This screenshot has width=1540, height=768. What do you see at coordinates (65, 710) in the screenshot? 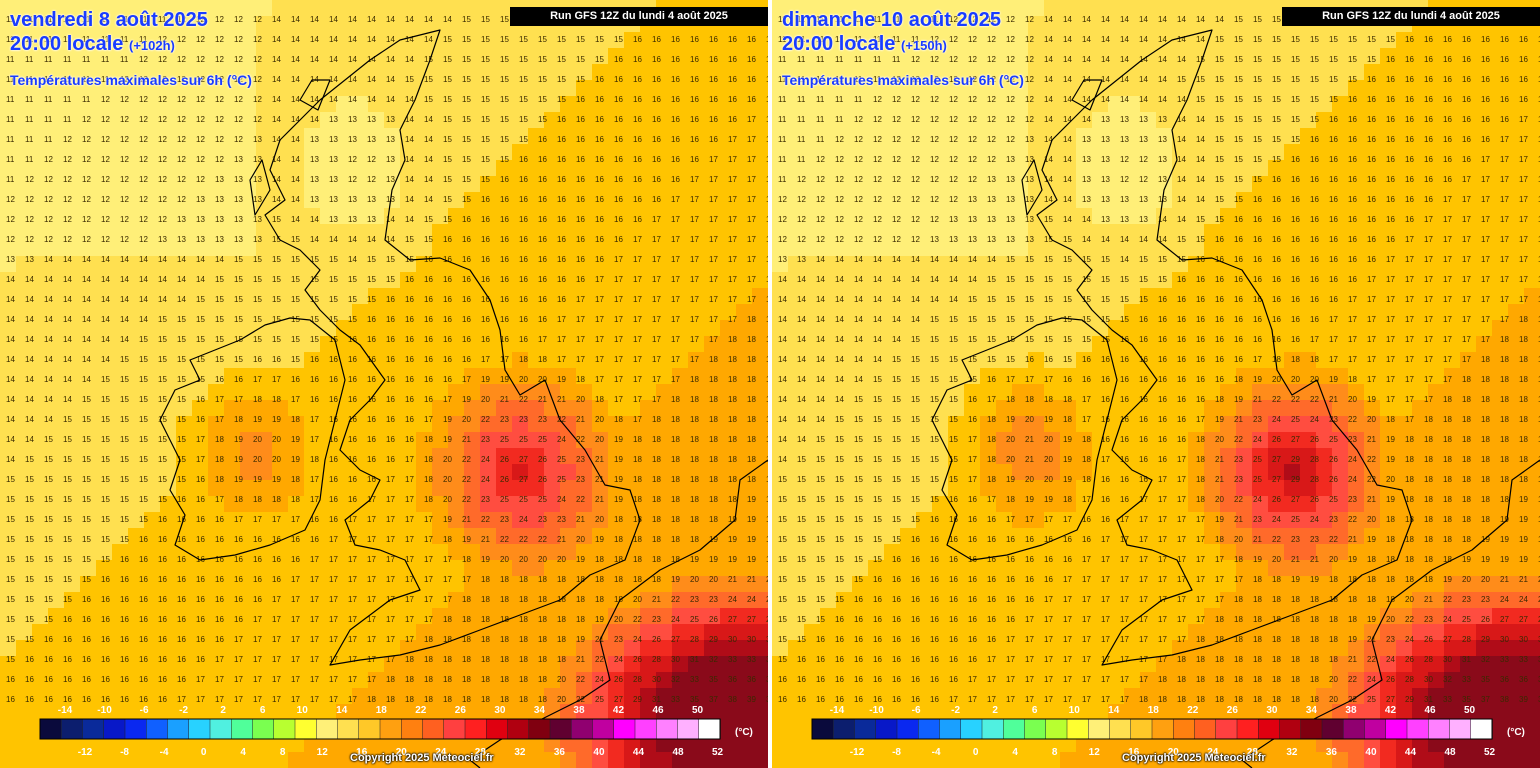
I see `scale-tick-top: -14` at bounding box center [65, 710].